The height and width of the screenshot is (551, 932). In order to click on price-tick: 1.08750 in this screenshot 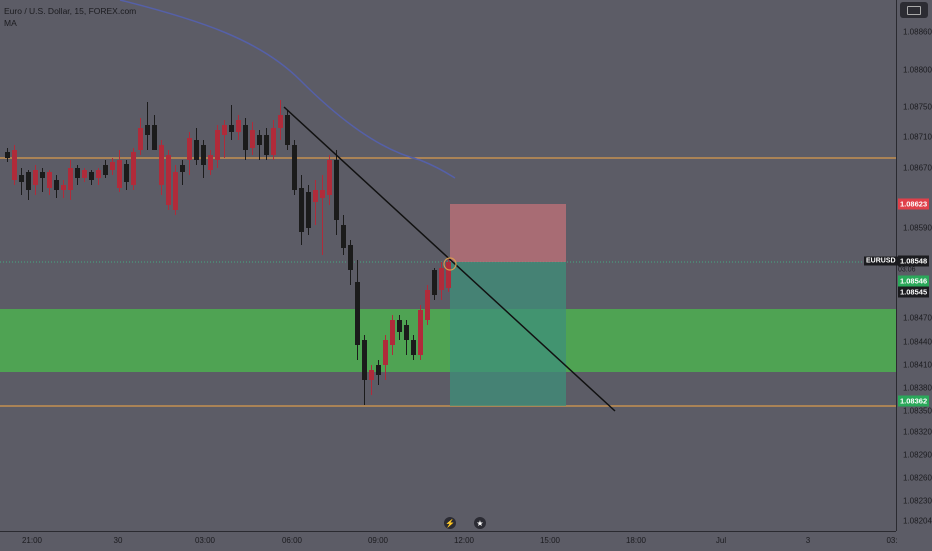, I will do `click(917, 107)`.